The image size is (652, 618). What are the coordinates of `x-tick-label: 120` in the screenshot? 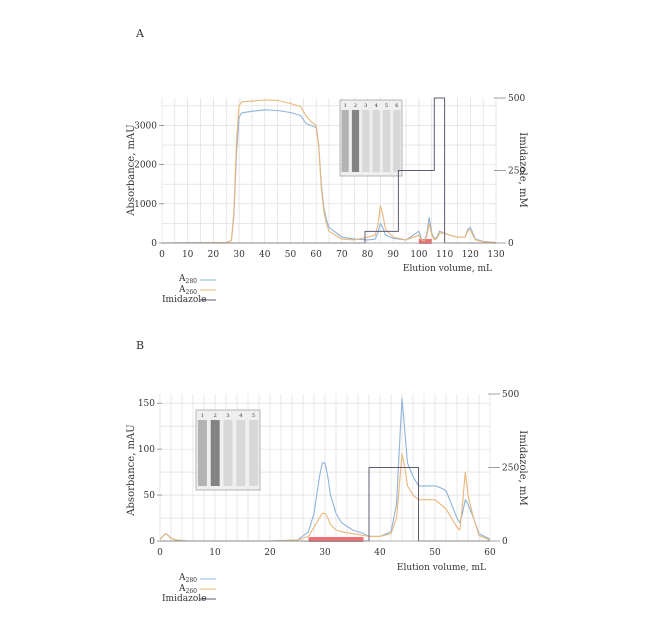 It's located at (470, 255).